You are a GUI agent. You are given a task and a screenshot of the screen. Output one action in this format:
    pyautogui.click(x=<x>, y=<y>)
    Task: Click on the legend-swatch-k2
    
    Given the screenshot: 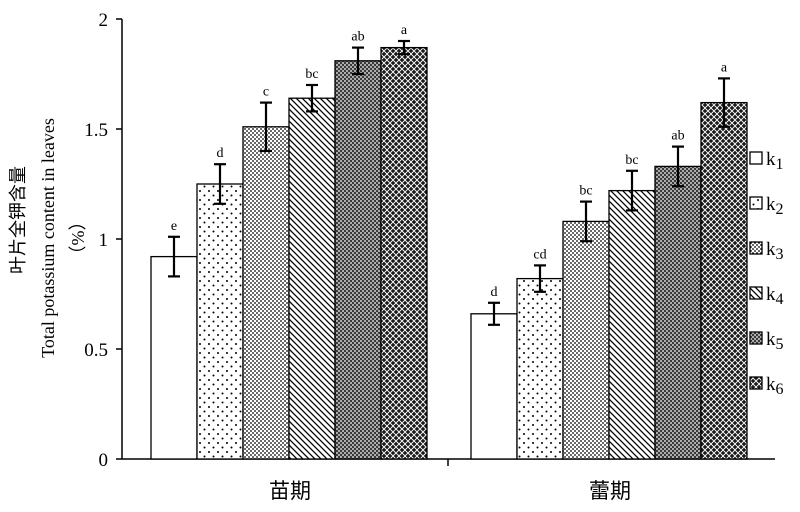 What is the action you would take?
    pyautogui.click(x=756, y=203)
    